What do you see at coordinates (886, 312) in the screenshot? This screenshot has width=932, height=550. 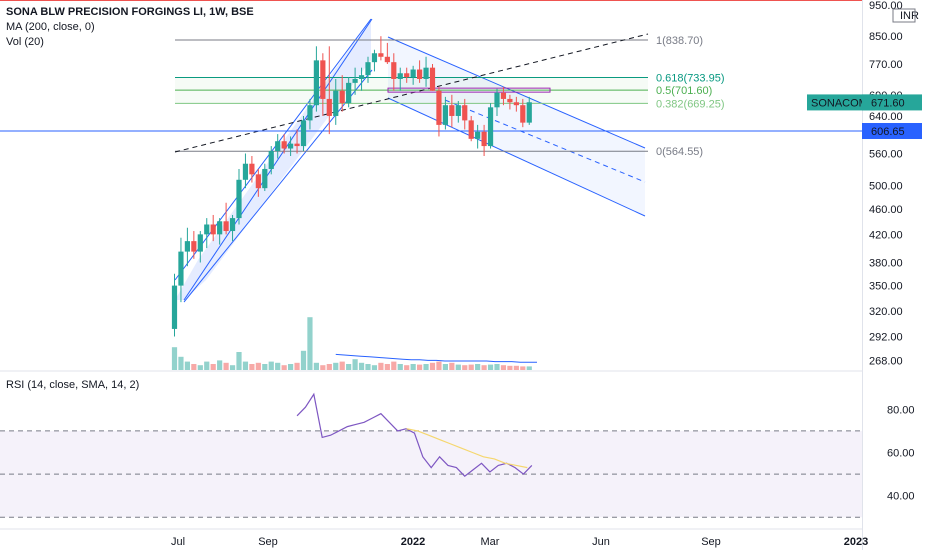 I see `price-axis-tick: 320.00` at bounding box center [886, 312].